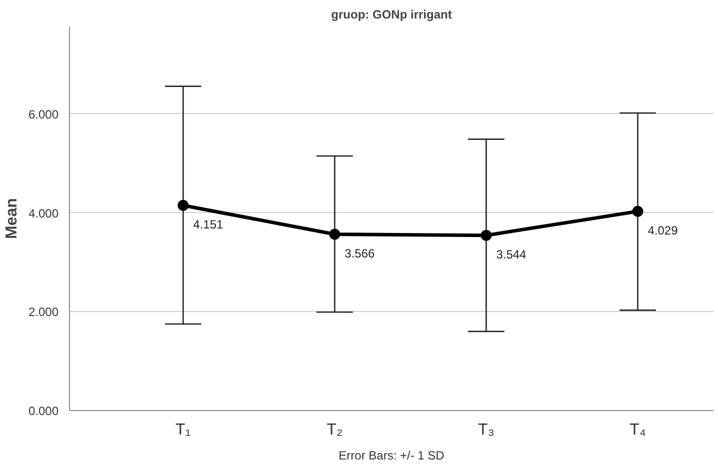 The width and height of the screenshot is (718, 467). I want to click on y-tick-label: 4.000, so click(43, 213).